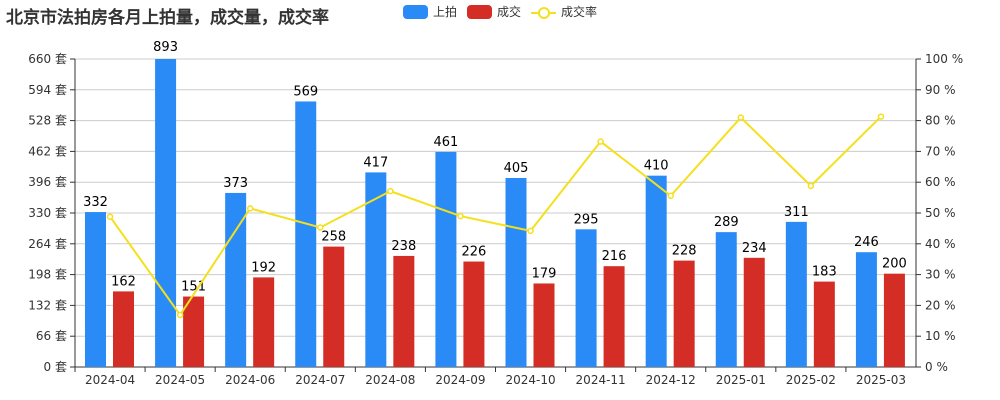  Describe the element at coordinates (530, 380) in the screenshot. I see `x-tick-label: 2024-10` at that location.